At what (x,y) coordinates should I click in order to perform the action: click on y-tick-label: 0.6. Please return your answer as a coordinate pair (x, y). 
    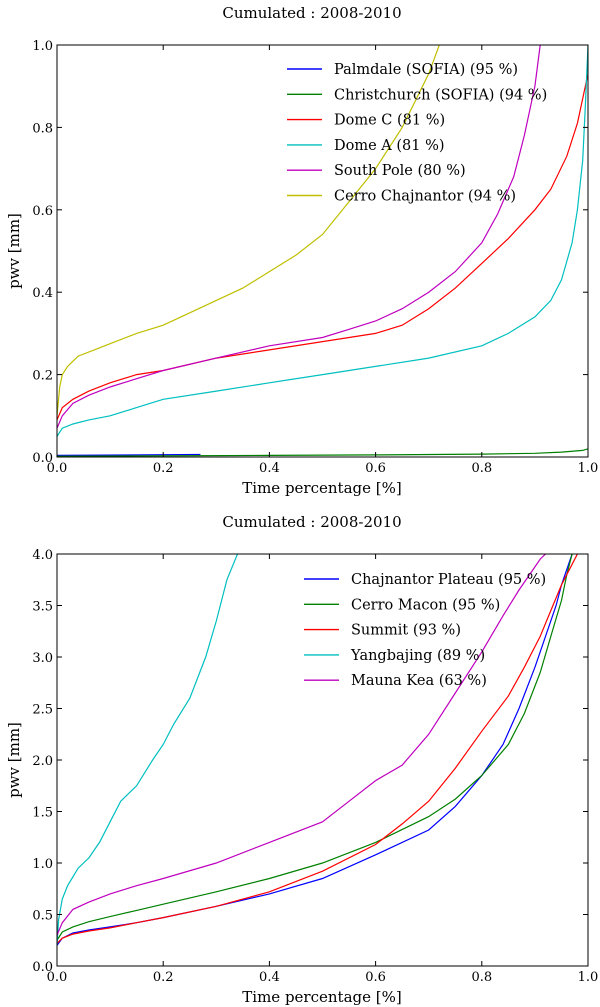
    Looking at the image, I should click on (42, 211).